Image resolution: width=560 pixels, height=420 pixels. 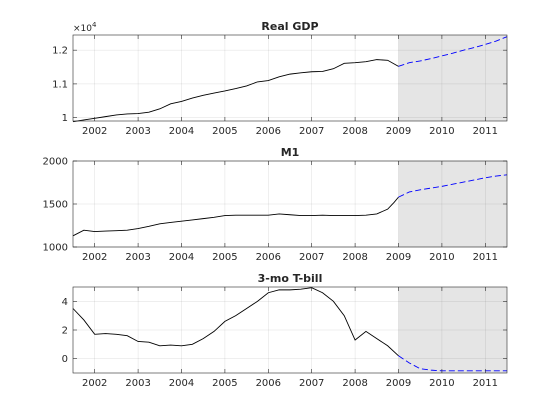 I want to click on y-tick-label: 1.1, so click(x=60, y=84).